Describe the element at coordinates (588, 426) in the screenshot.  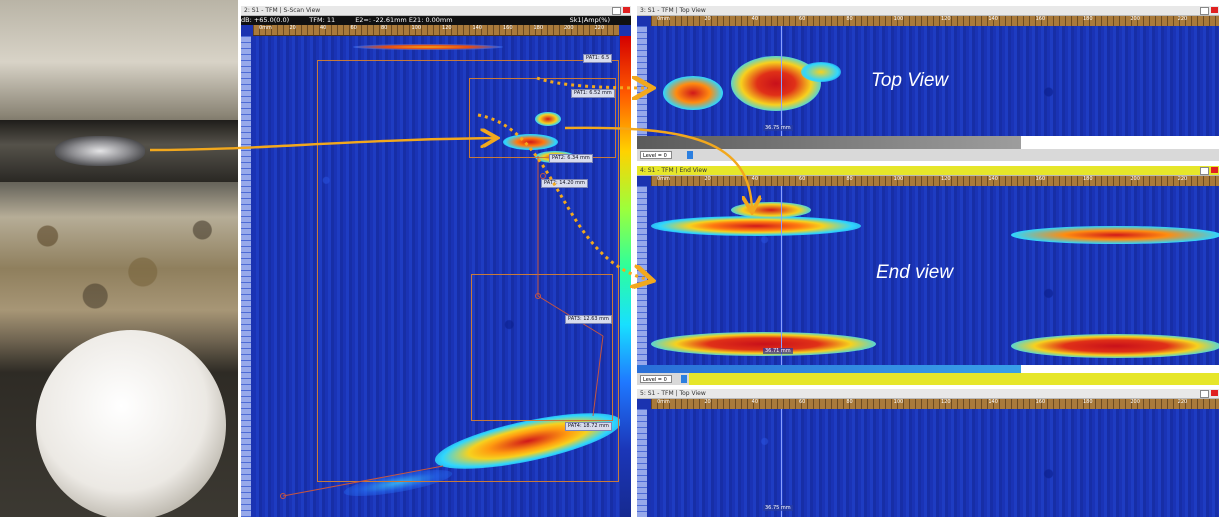
I see `measure-tag-6: PAT4: 18.72 mm` at that location.